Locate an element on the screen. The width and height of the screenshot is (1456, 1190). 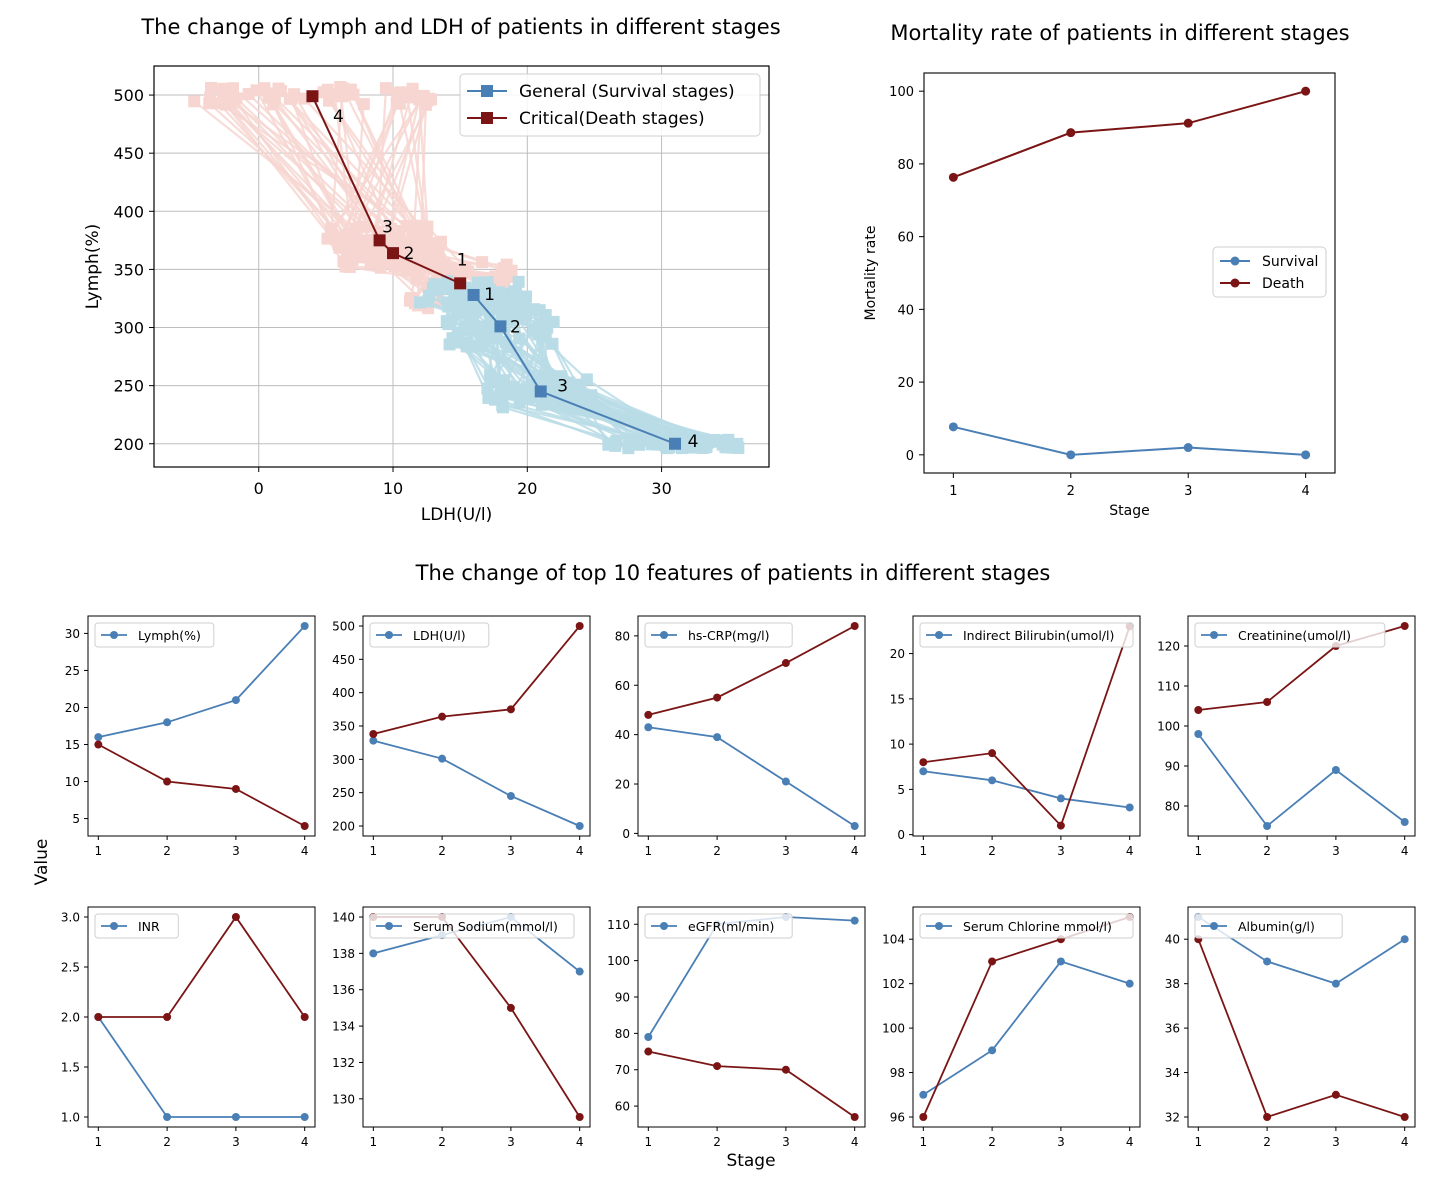
feature-legend-label: LDH(U/l) is located at coordinates (439, 635).